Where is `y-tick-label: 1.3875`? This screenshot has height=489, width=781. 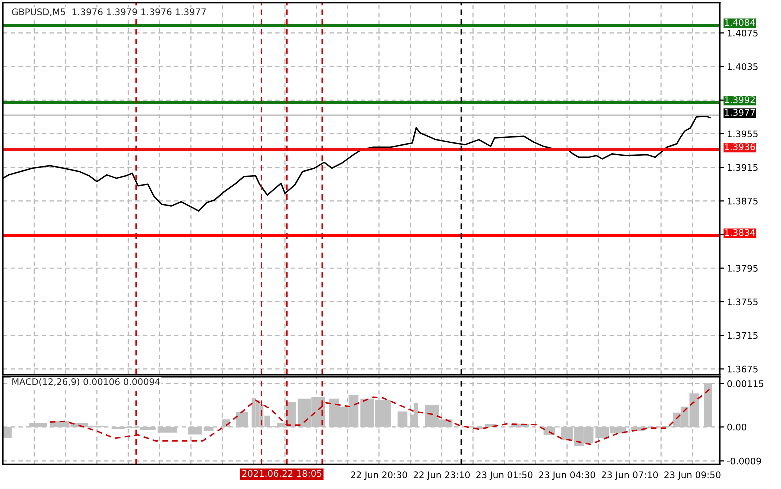 y-tick-label: 1.3875 is located at coordinates (743, 201).